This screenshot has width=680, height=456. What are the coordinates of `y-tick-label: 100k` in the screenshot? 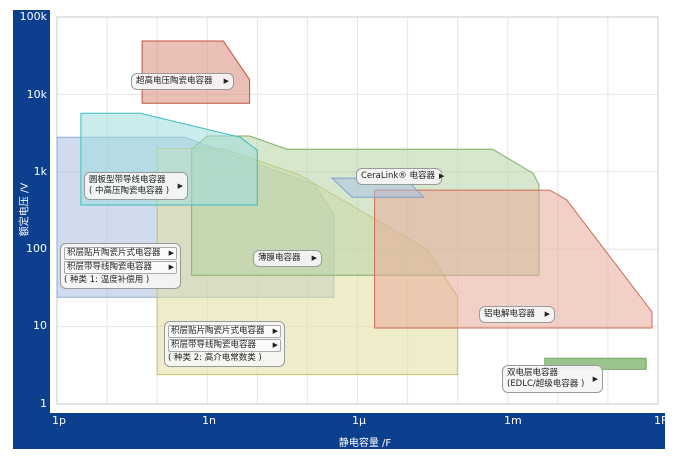 It's located at (33, 16).